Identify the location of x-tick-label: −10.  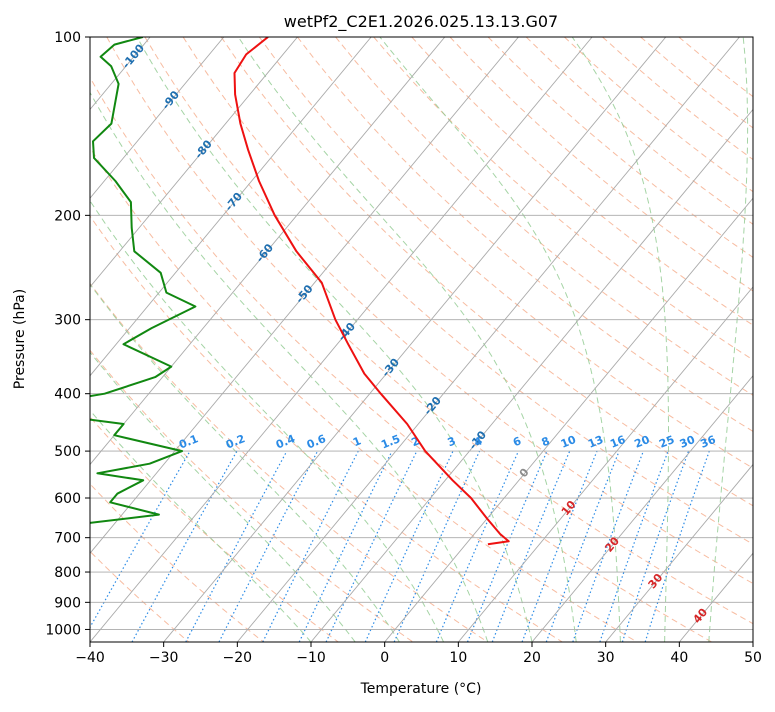
(311, 658).